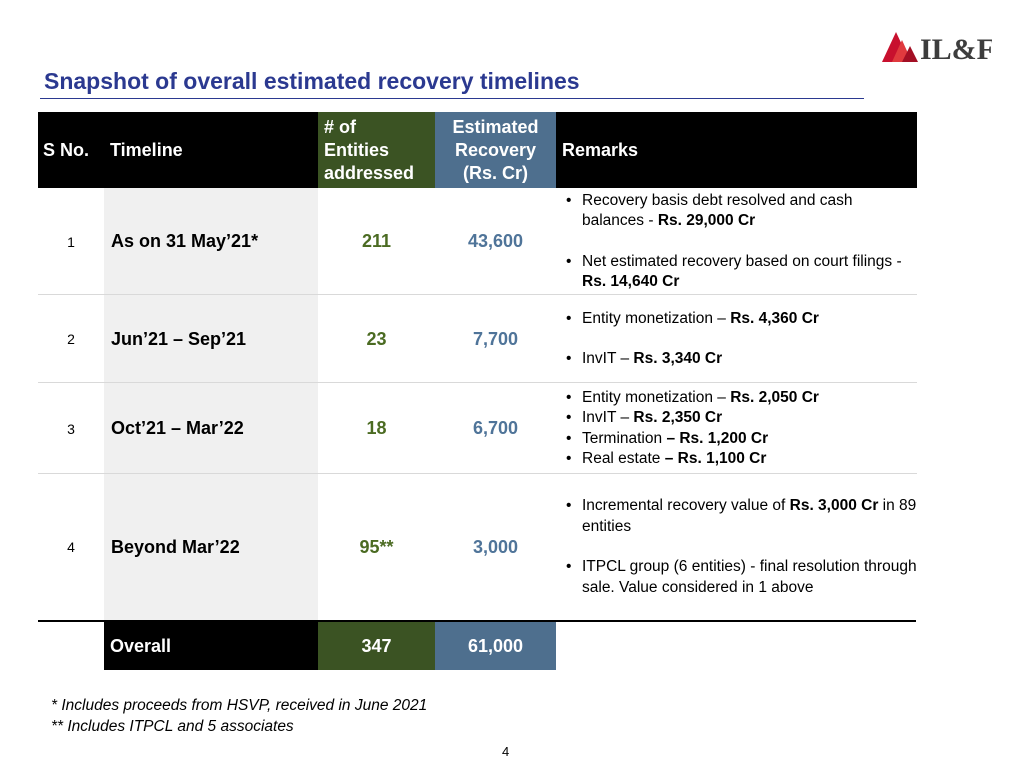  What do you see at coordinates (71, 547) in the screenshot?
I see `row-4-sno: 4` at bounding box center [71, 547].